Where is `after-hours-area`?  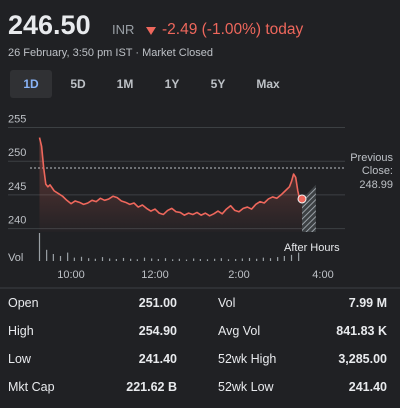
after-hours-area is located at coordinates (309, 208).